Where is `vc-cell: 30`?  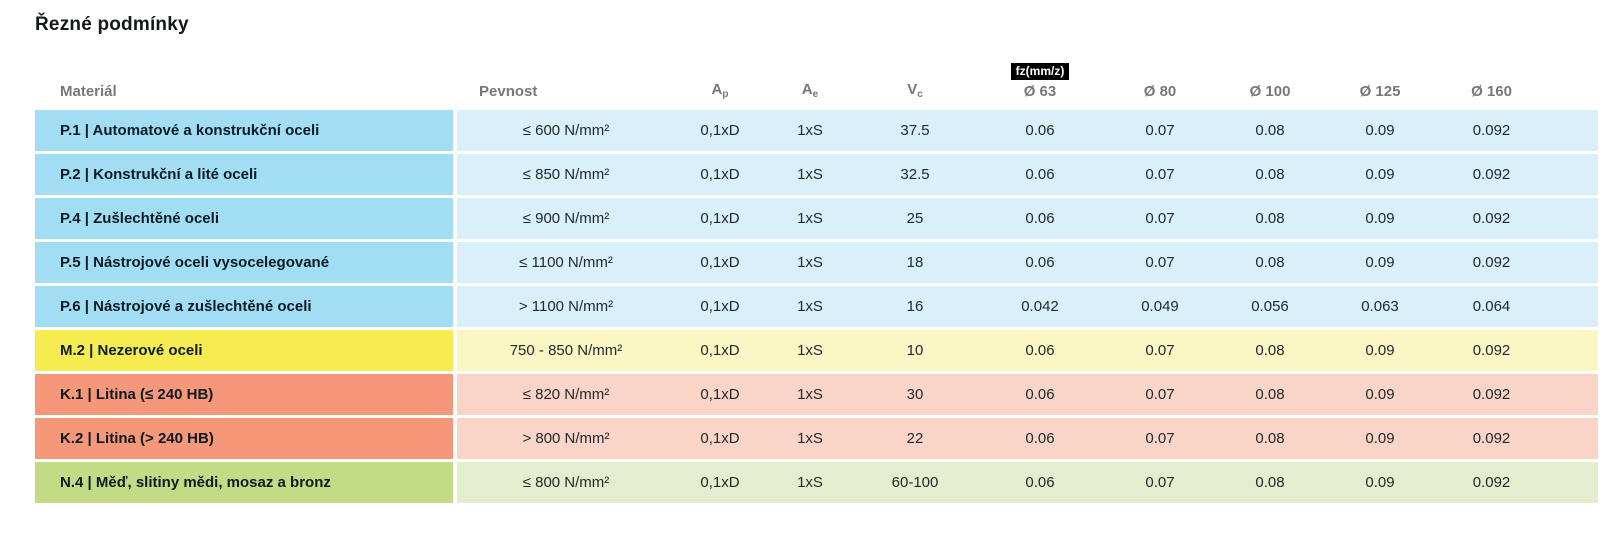 vc-cell: 30 is located at coordinates (915, 396).